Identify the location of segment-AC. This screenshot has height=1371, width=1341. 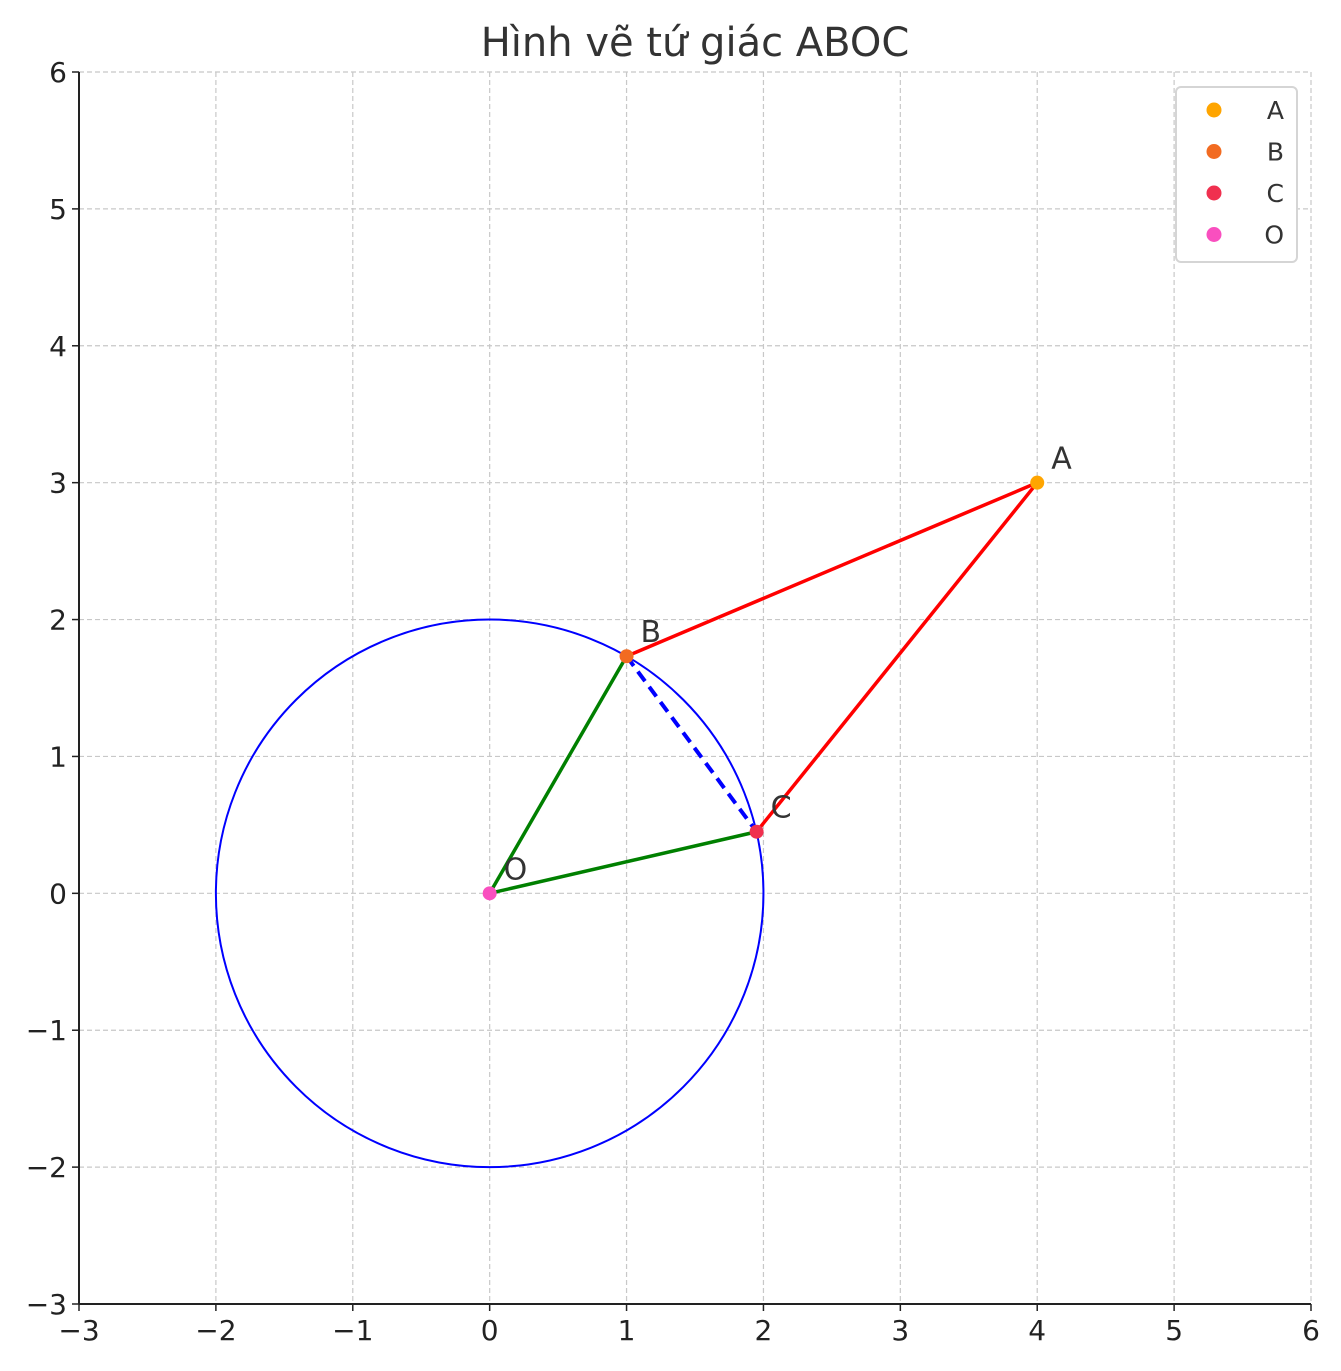
(897, 657).